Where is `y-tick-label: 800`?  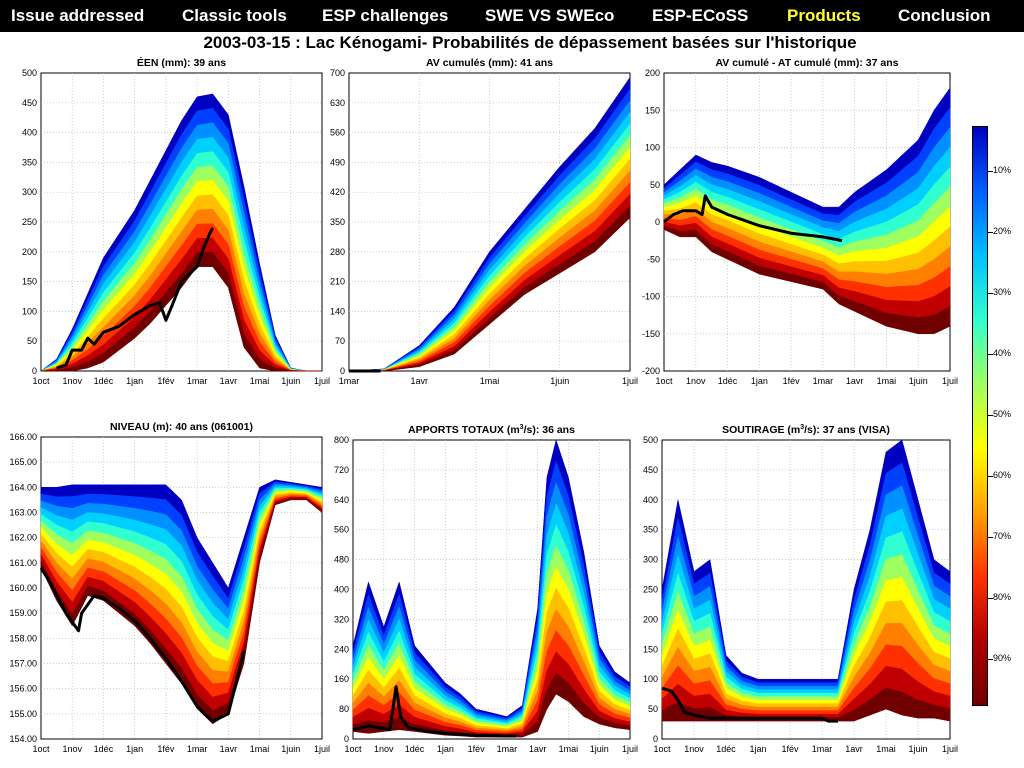
y-tick-label: 800 is located at coordinates (341, 440).